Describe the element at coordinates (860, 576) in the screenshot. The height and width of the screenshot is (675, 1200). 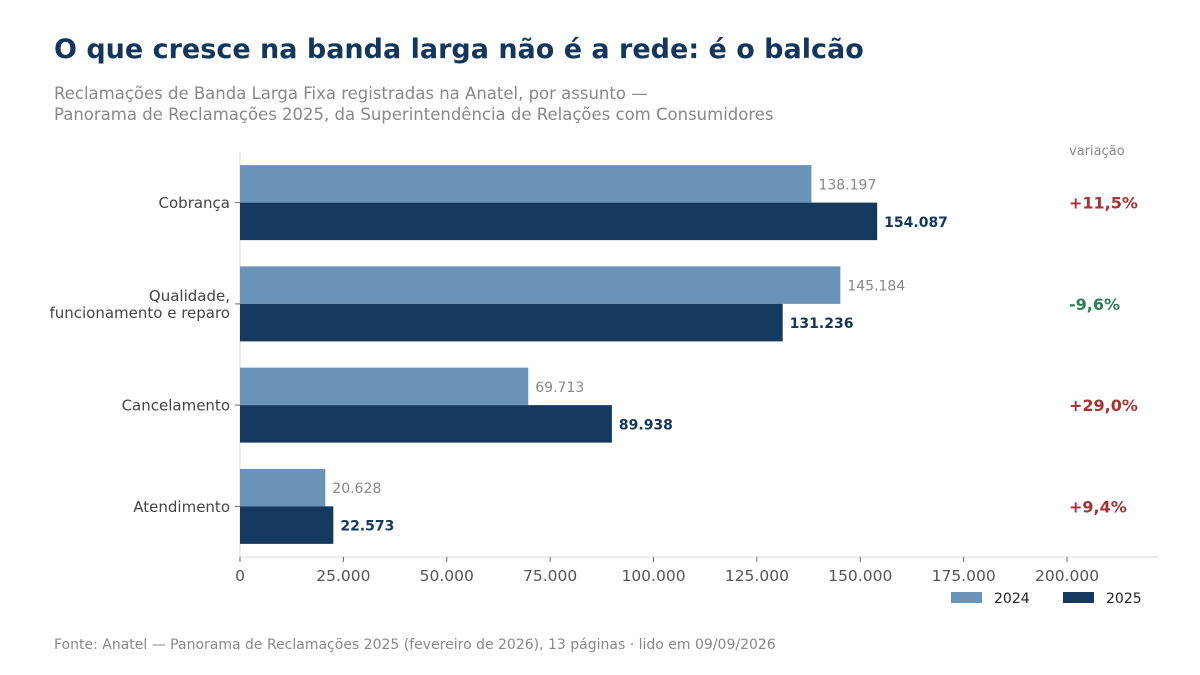
I see `x-tick-label: 150.000` at that location.